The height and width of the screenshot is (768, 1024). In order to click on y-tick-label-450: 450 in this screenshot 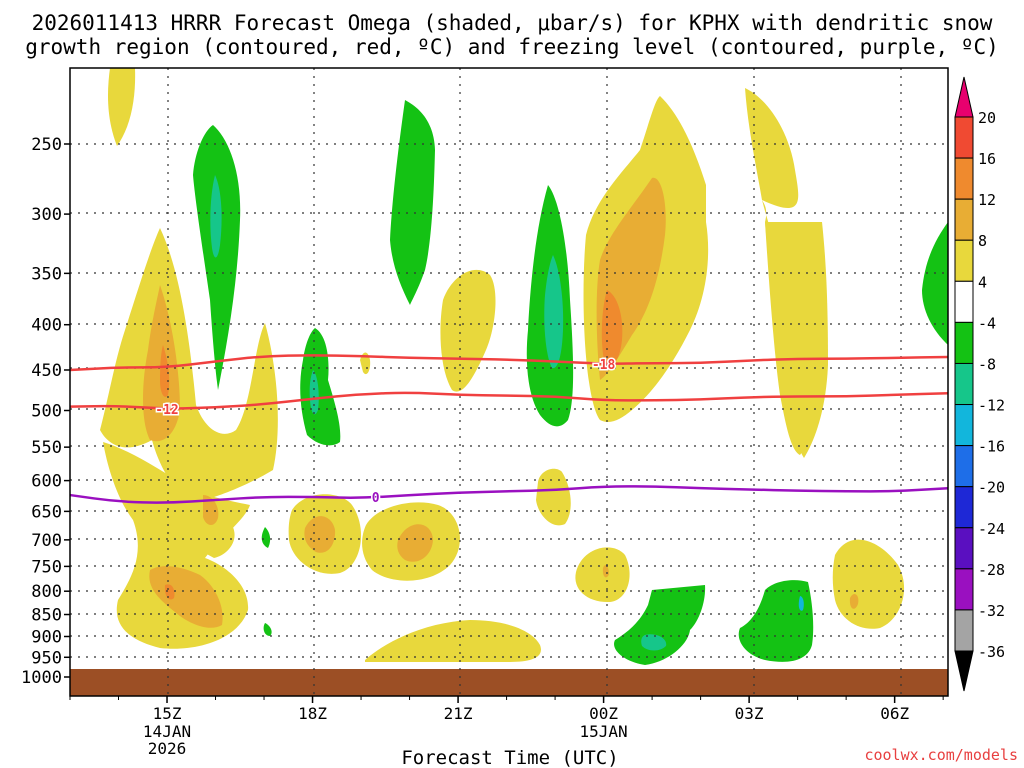, I will do `click(46, 371)`.